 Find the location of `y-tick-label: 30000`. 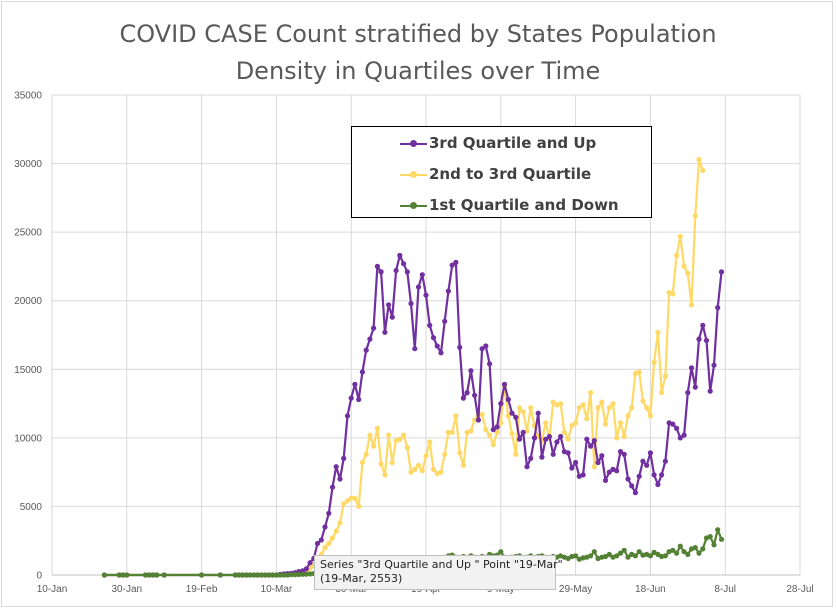

y-tick-label: 30000 is located at coordinates (28, 164).